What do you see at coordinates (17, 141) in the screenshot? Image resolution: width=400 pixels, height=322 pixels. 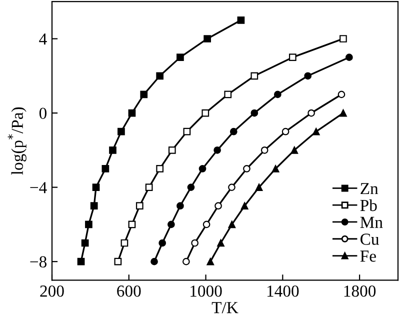 I see `y-axis-title: log(p$^{*}$/Pa)` at bounding box center [17, 141].